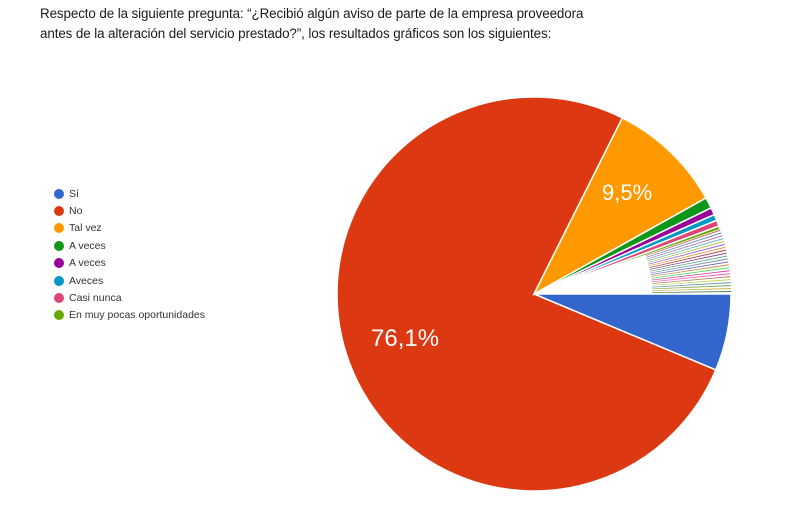  I want to click on slice-percent-label: 76,1%, so click(405, 338).